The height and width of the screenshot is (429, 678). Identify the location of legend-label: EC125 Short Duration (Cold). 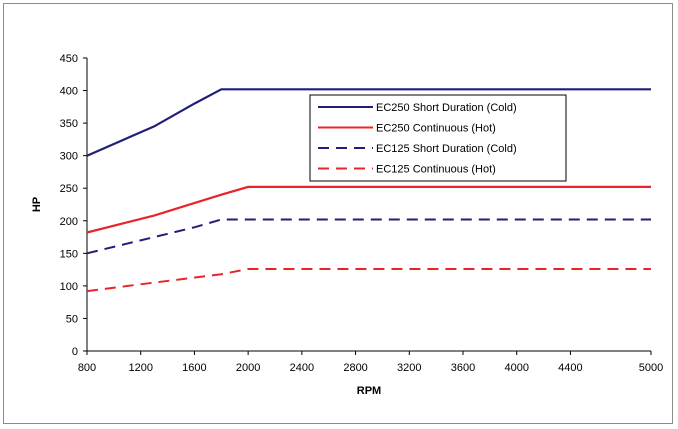
(446, 149).